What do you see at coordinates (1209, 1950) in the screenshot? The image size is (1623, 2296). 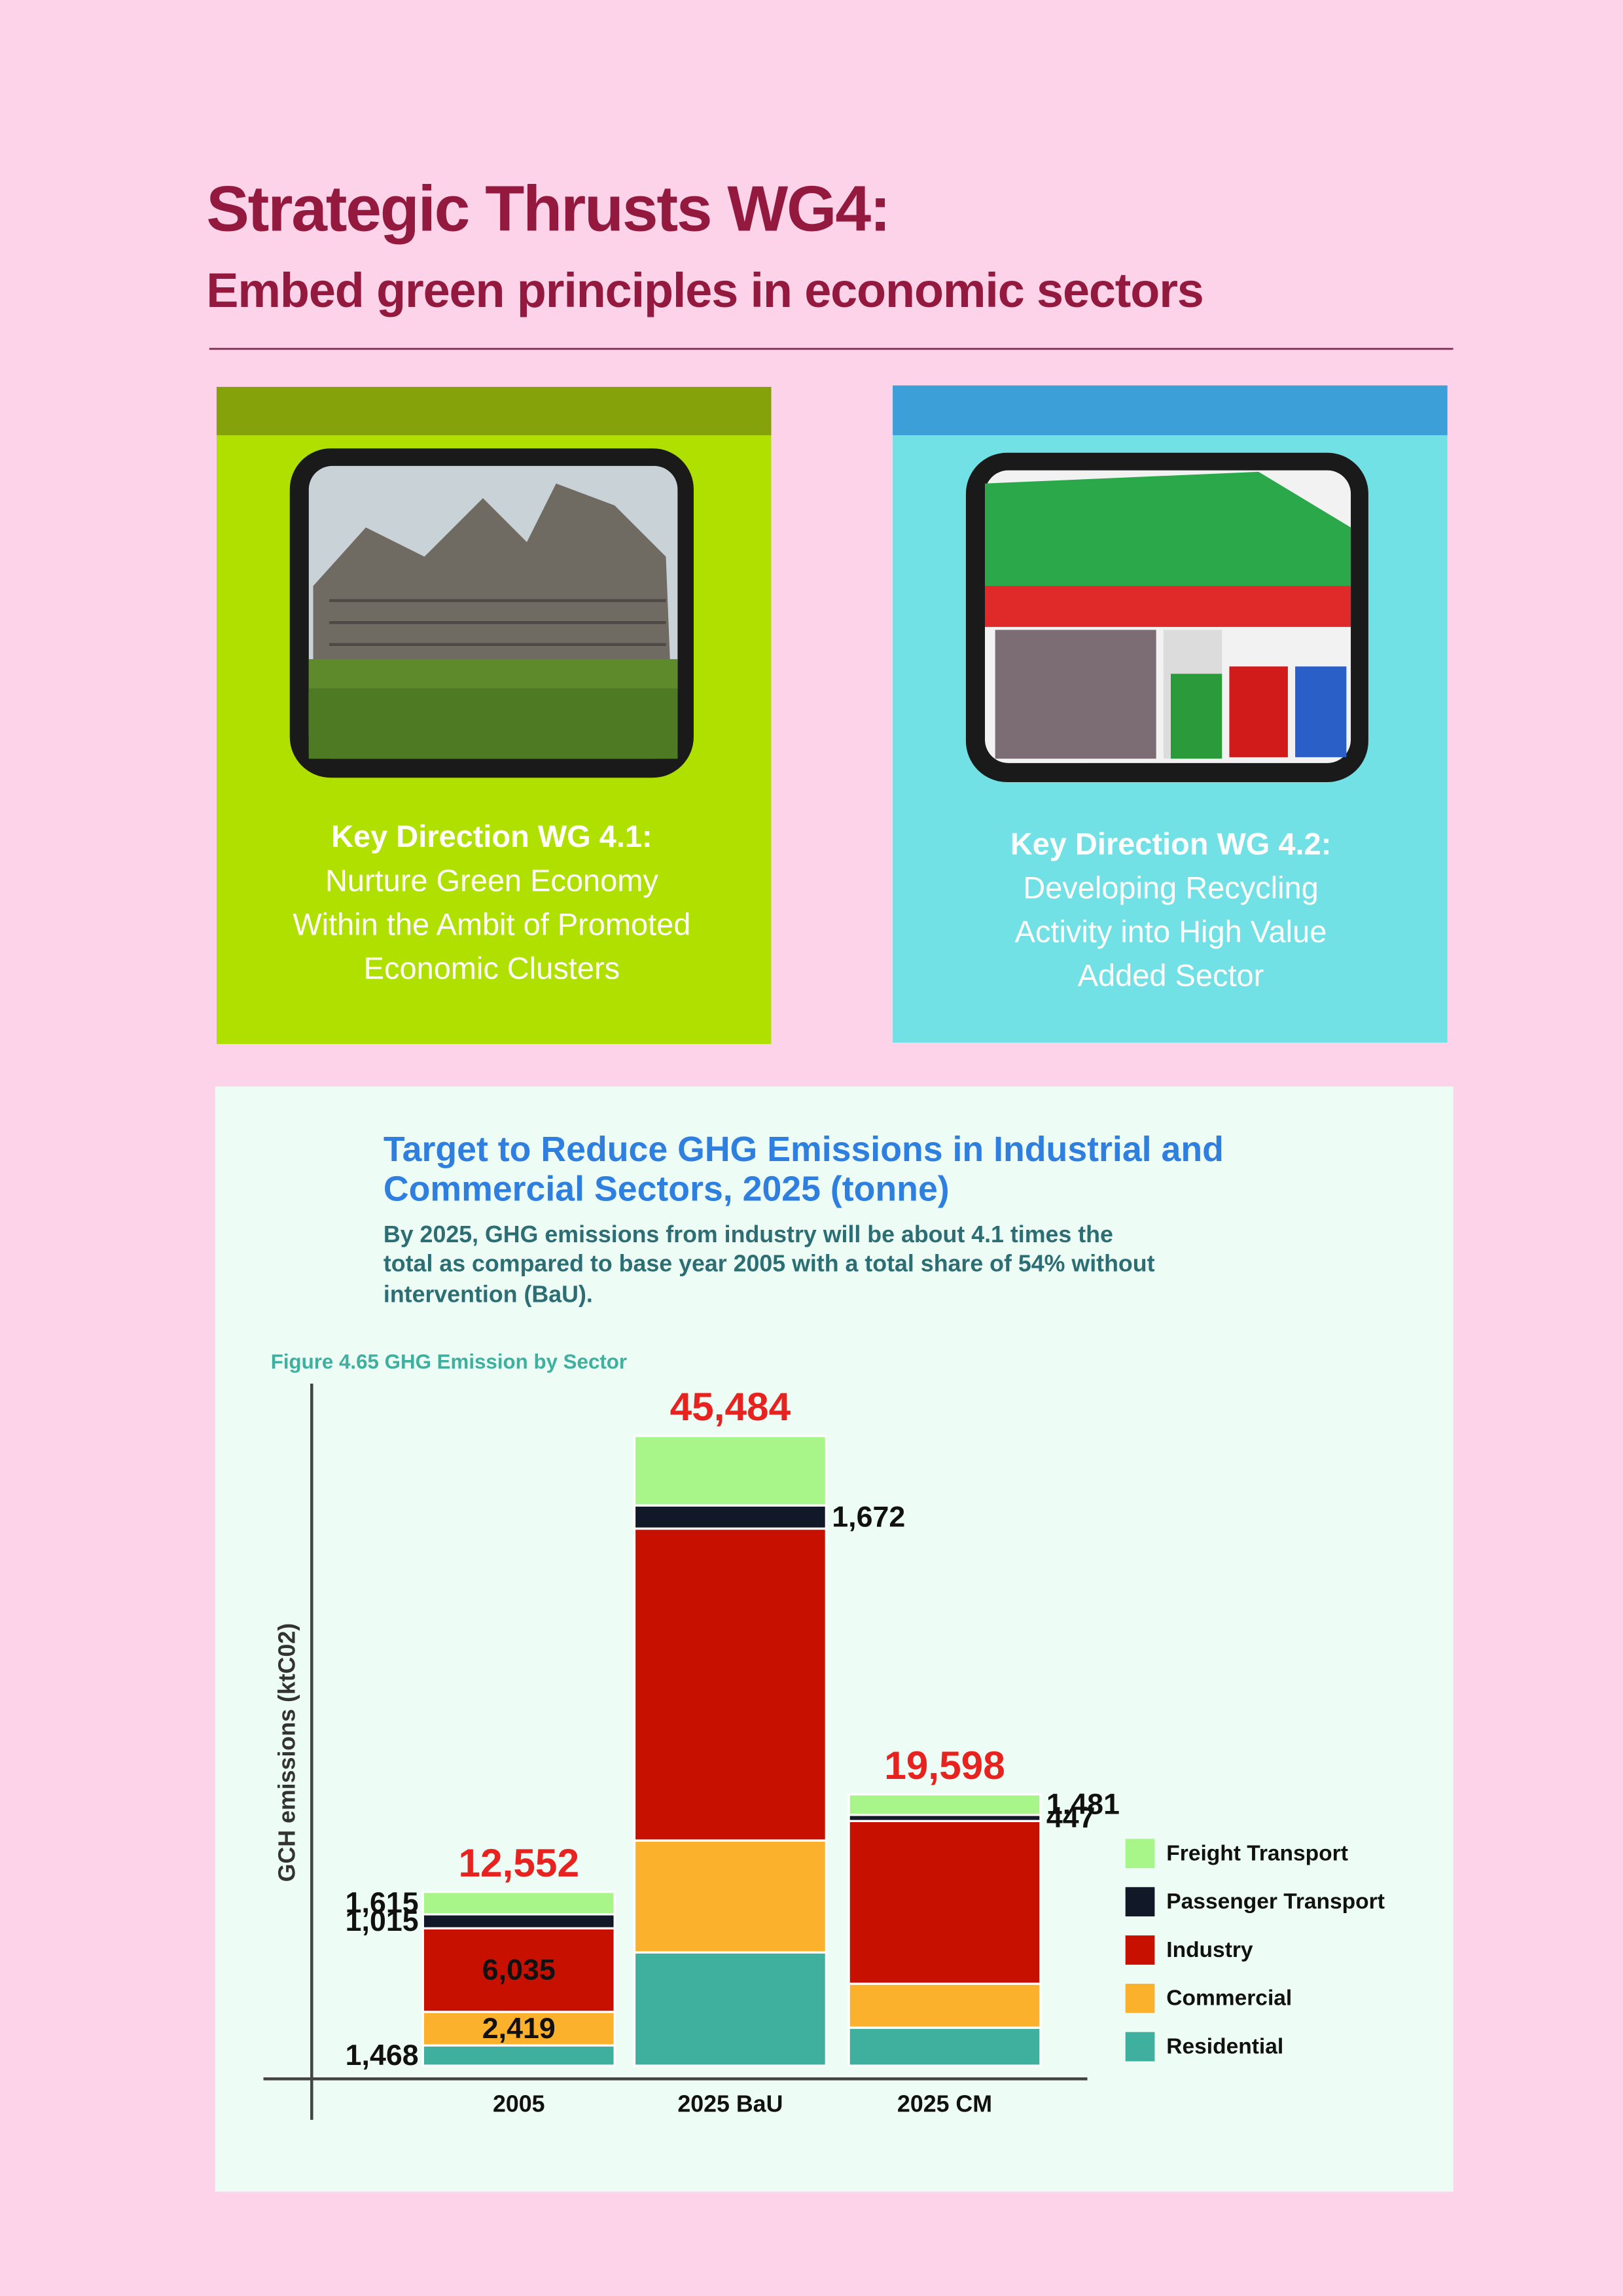 I see `legend-label: Industry` at bounding box center [1209, 1950].